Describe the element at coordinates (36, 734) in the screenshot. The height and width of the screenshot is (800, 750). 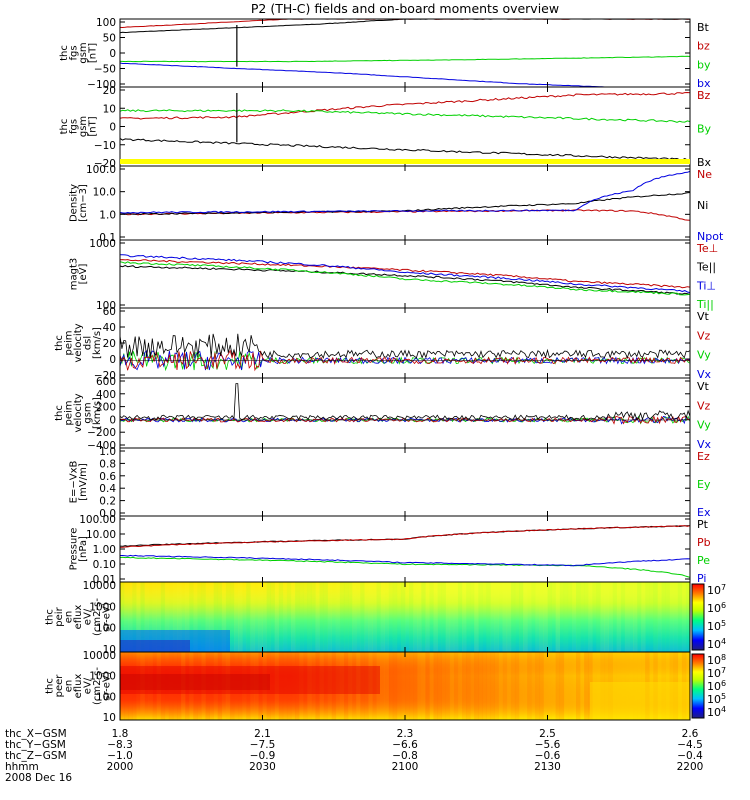
I see `x-axis-row-label: thc_X−GSM` at that location.